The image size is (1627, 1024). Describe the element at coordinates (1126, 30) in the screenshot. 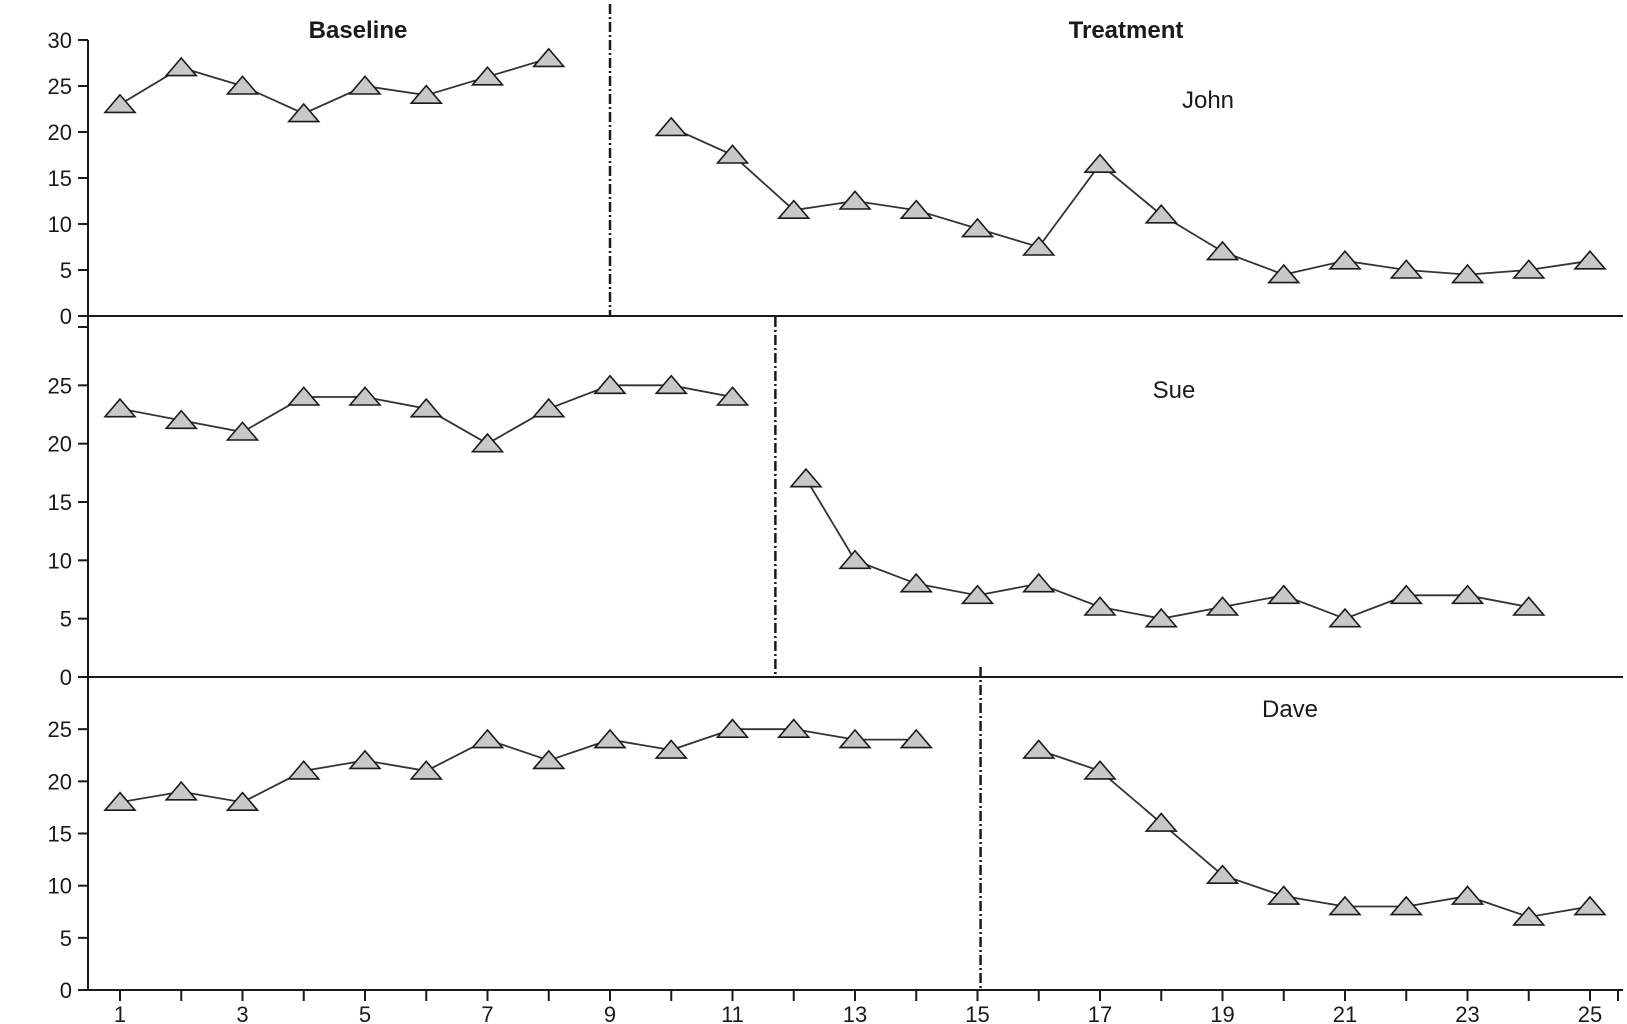

I see `phase-label-treatment: Treatment` at that location.